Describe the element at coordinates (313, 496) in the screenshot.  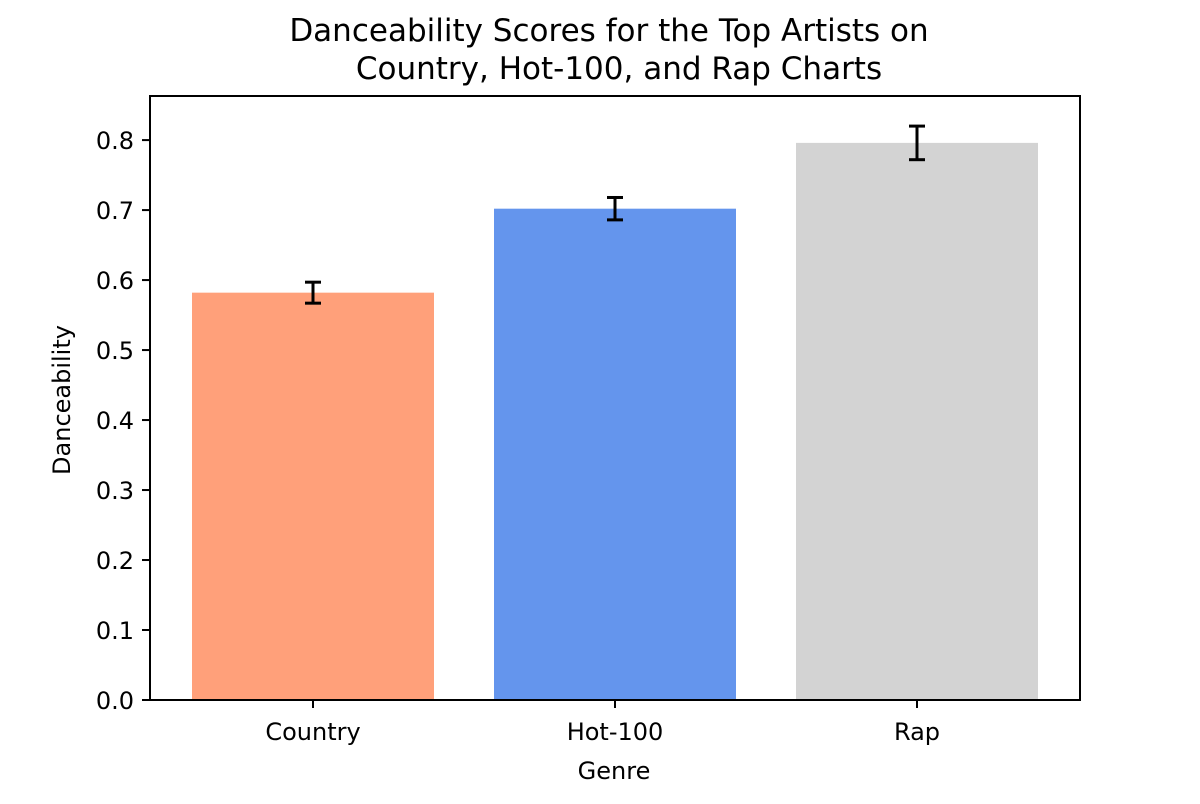
I see `bar-country` at that location.